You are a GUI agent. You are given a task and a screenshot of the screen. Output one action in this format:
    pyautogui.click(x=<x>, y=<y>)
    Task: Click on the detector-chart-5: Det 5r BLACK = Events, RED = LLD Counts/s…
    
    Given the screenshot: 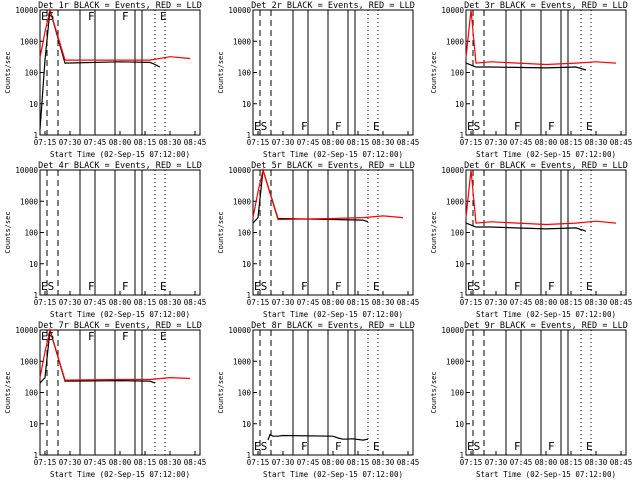 What is the action you would take?
    pyautogui.click(x=318, y=240)
    